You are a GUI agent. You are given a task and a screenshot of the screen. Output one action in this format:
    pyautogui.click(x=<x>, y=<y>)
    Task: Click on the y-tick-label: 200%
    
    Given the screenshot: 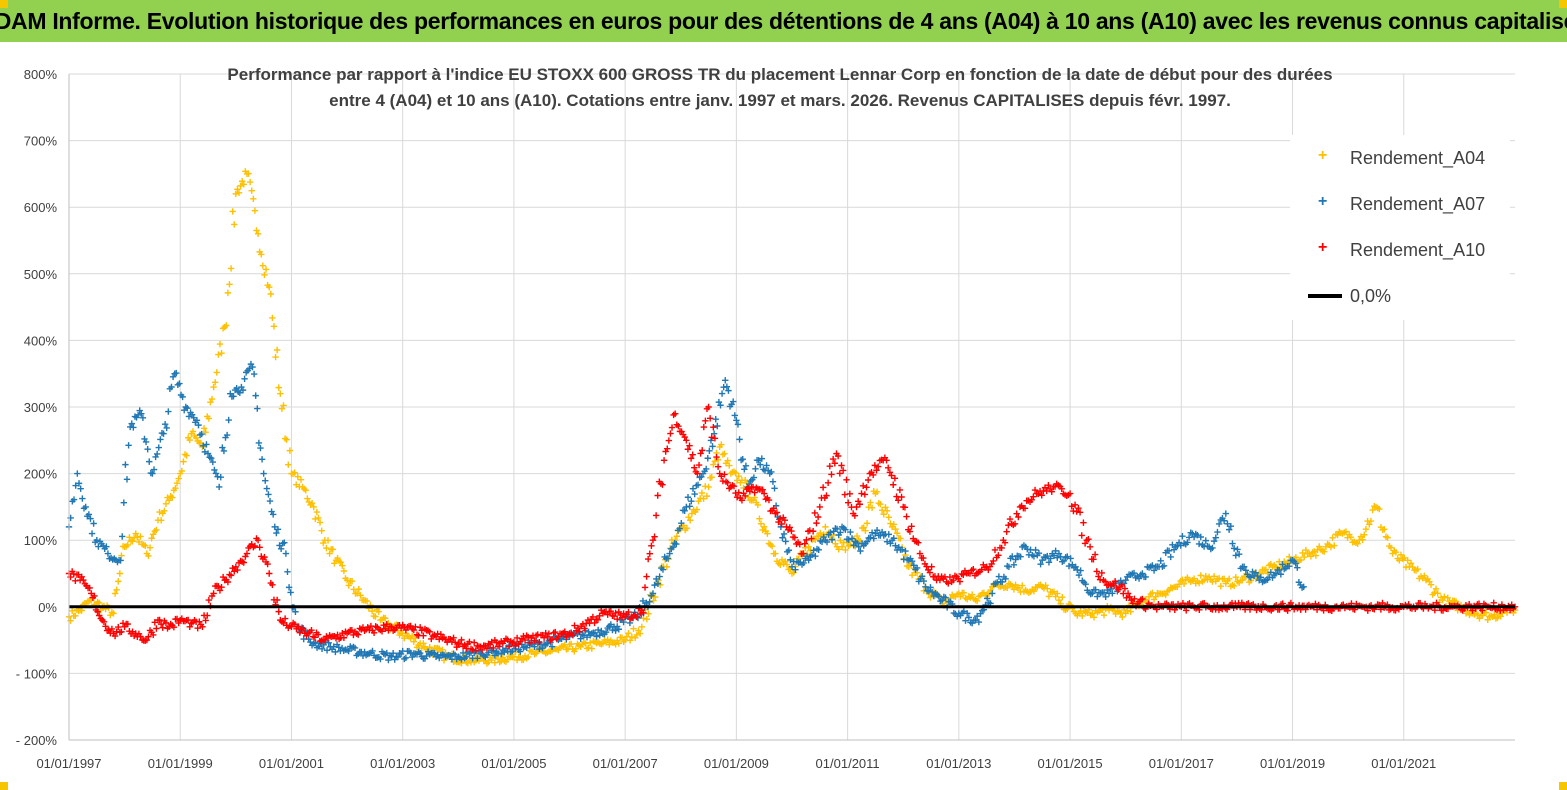 What is the action you would take?
    pyautogui.click(x=41, y=474)
    